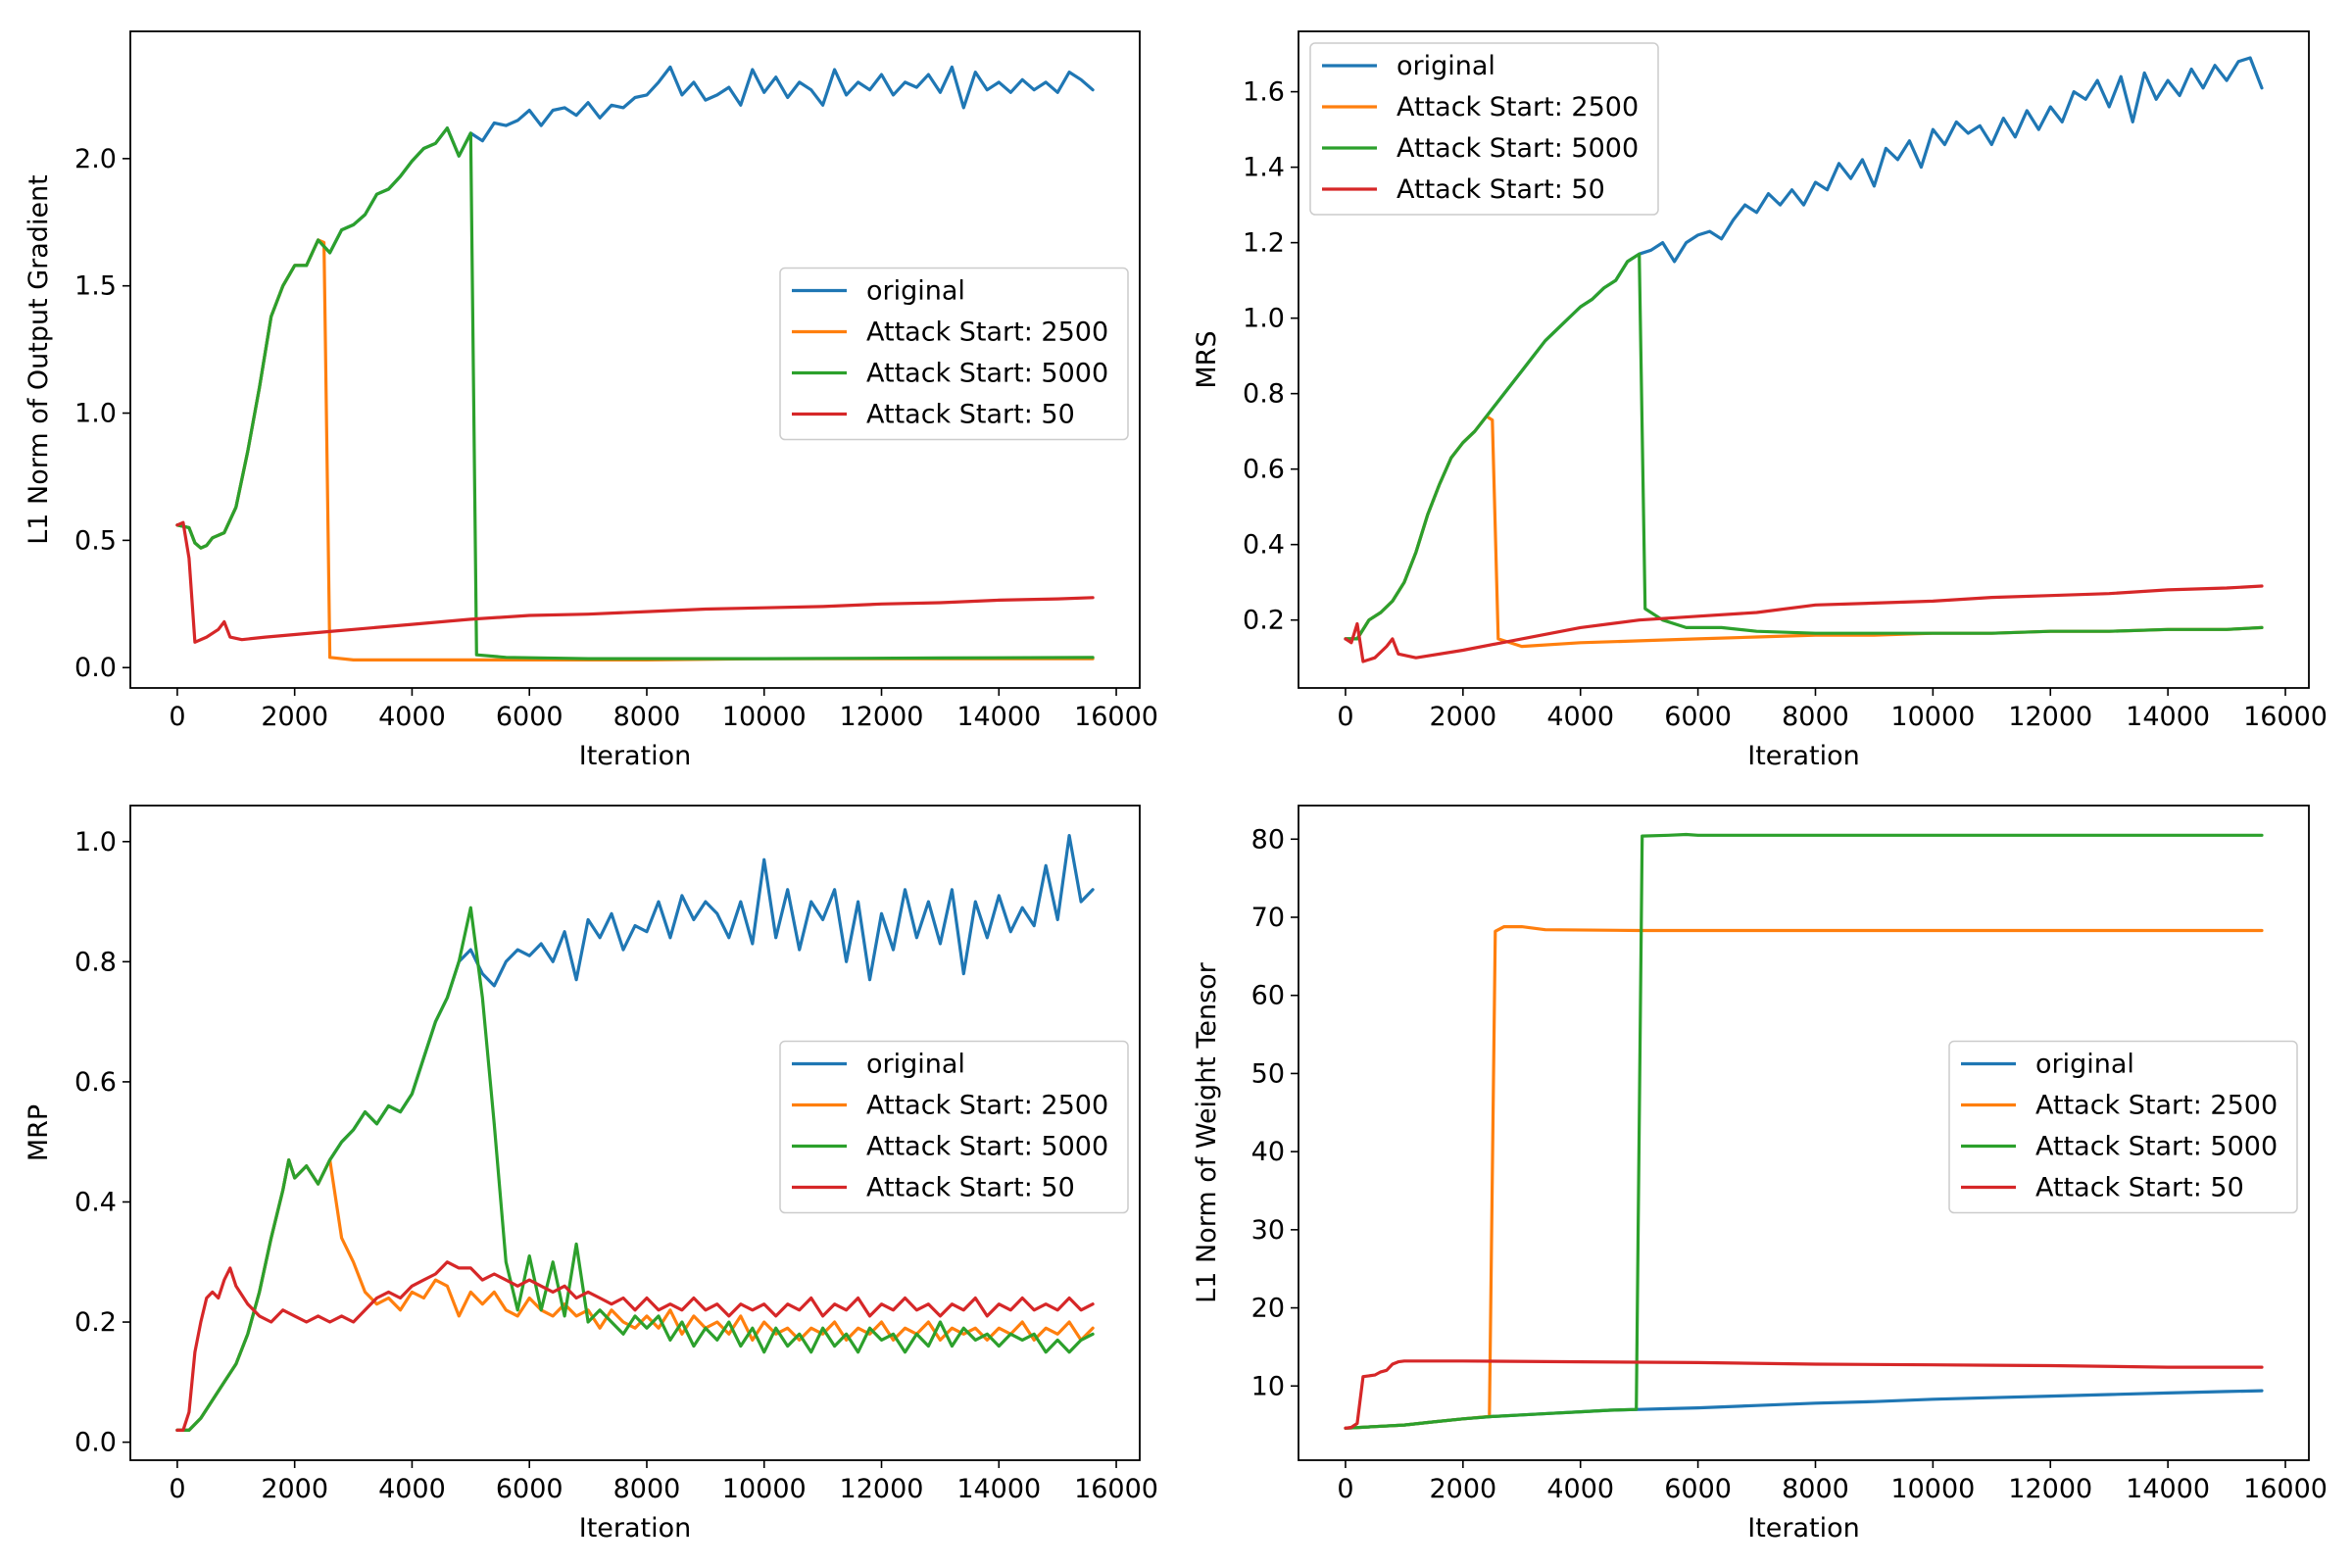 The image size is (2352, 1568). What do you see at coordinates (1207, 1131) in the screenshot?
I see `y-axis-label: L1 Norm of Weight Tensor` at bounding box center [1207, 1131].